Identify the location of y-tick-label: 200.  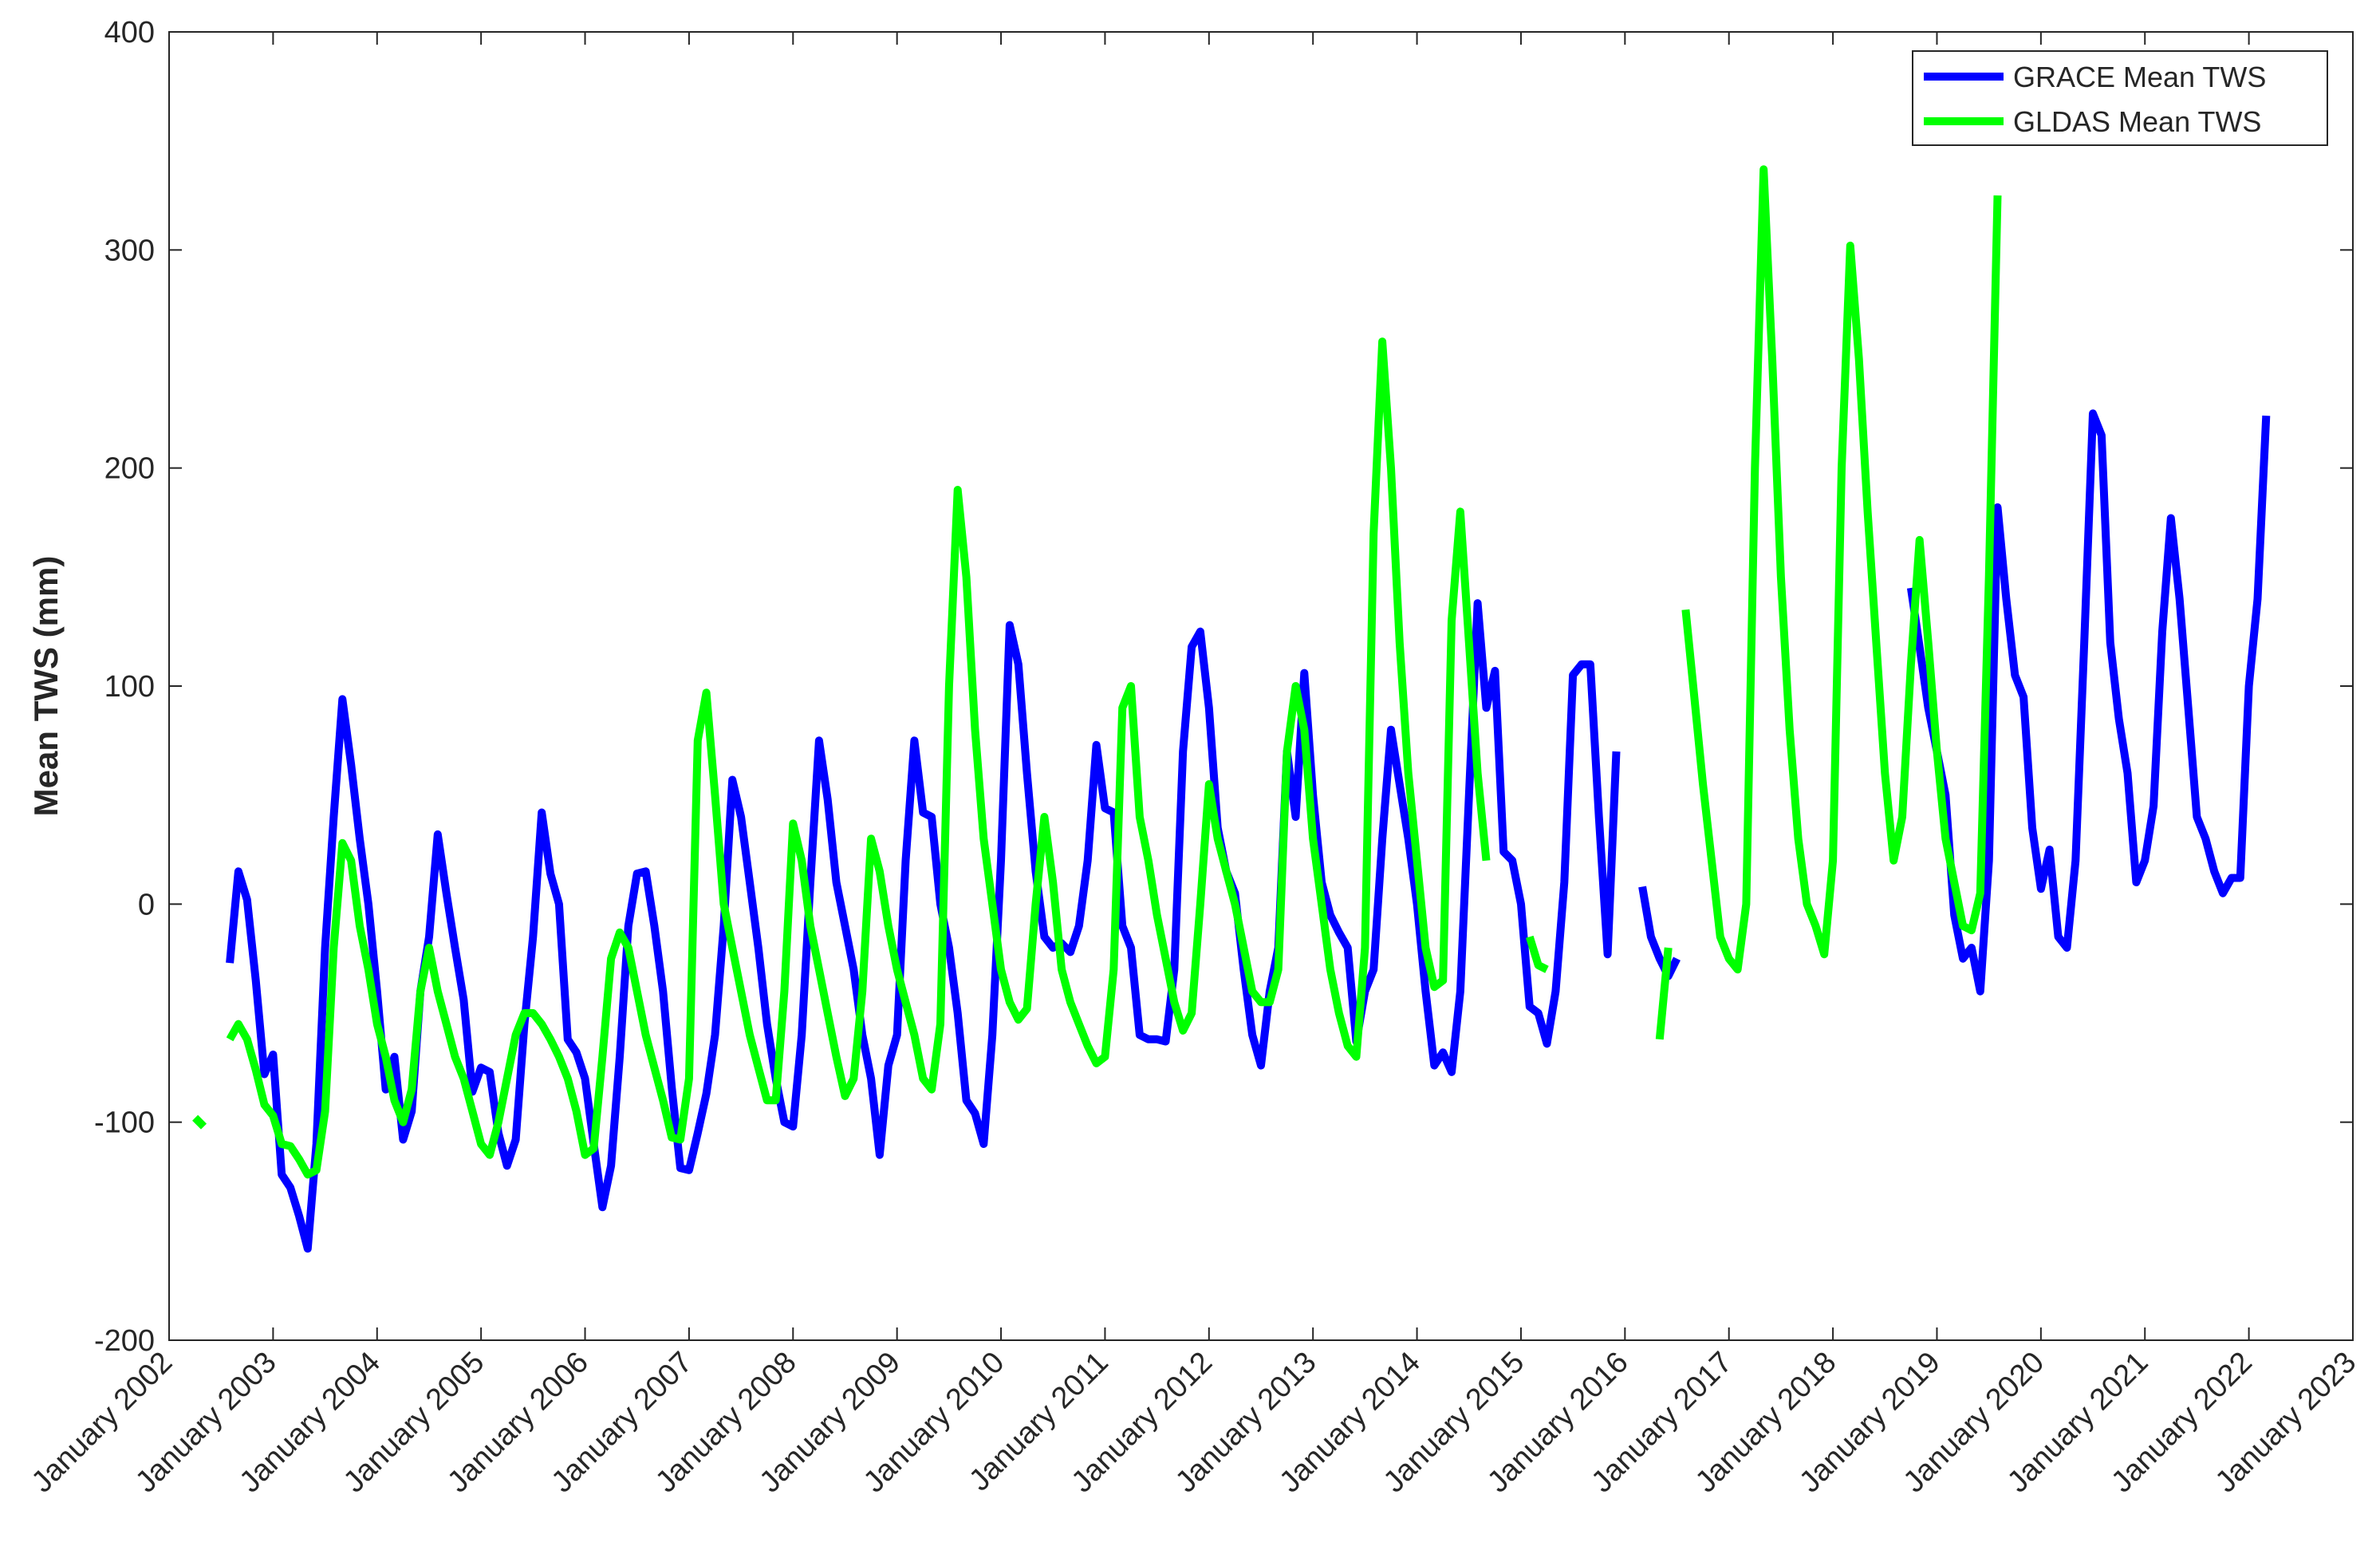
(129, 469).